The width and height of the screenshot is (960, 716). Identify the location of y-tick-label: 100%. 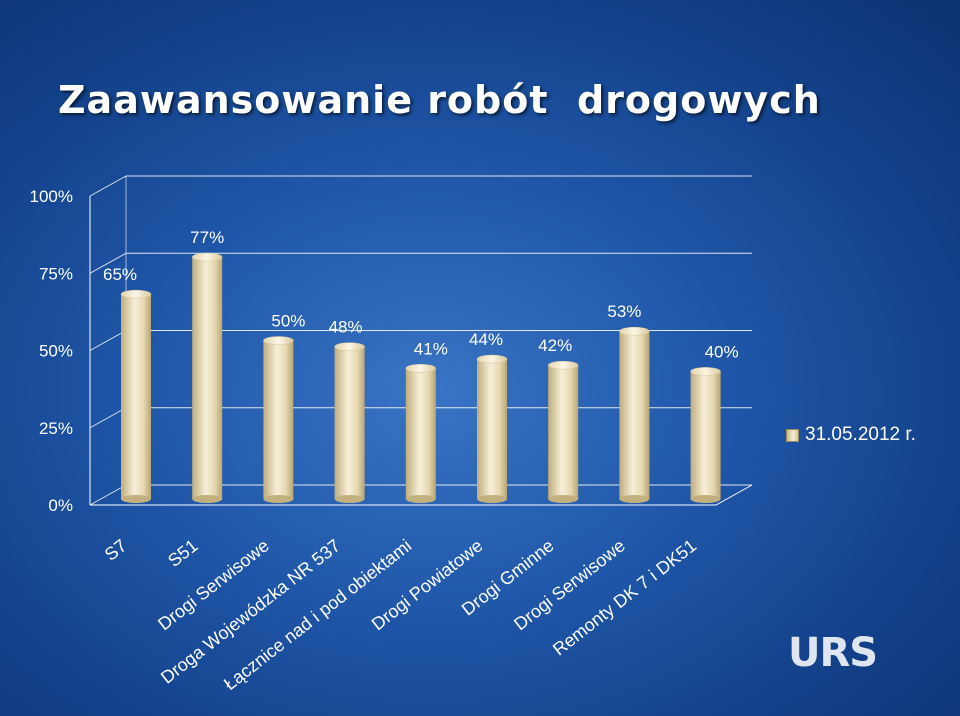
(51, 196).